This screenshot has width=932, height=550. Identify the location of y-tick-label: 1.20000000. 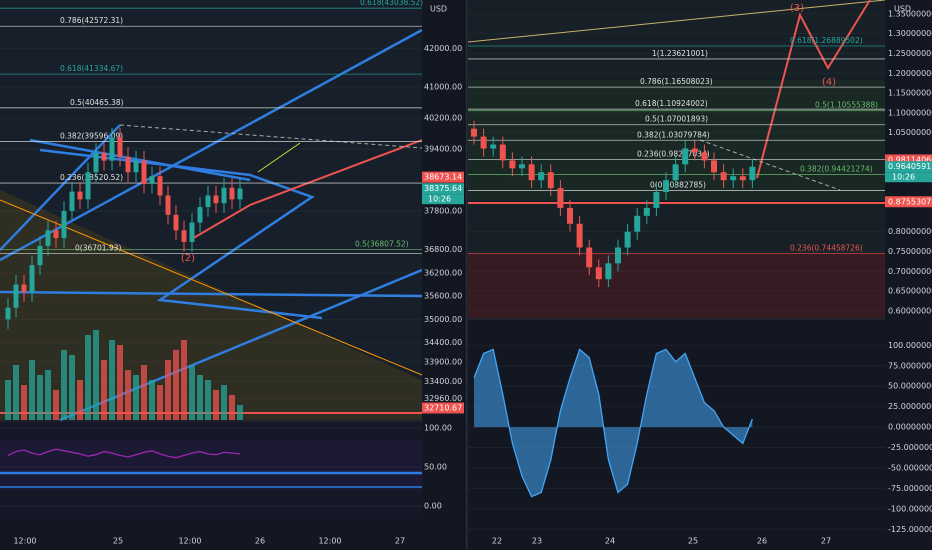
(910, 73).